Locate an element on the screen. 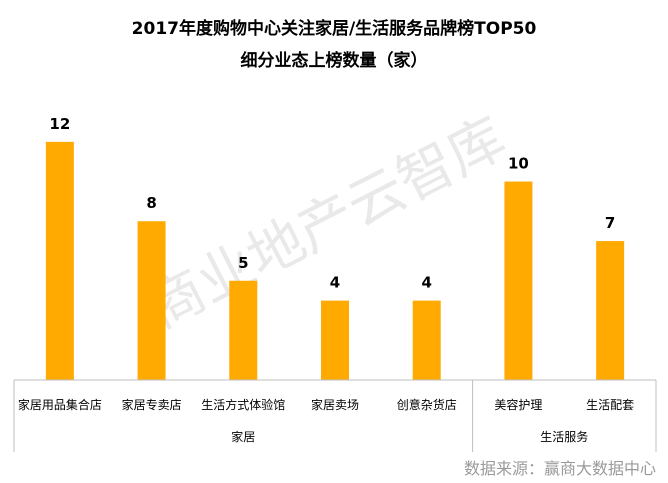 The height and width of the screenshot is (483, 668). data-label: 10 is located at coordinates (518, 164).